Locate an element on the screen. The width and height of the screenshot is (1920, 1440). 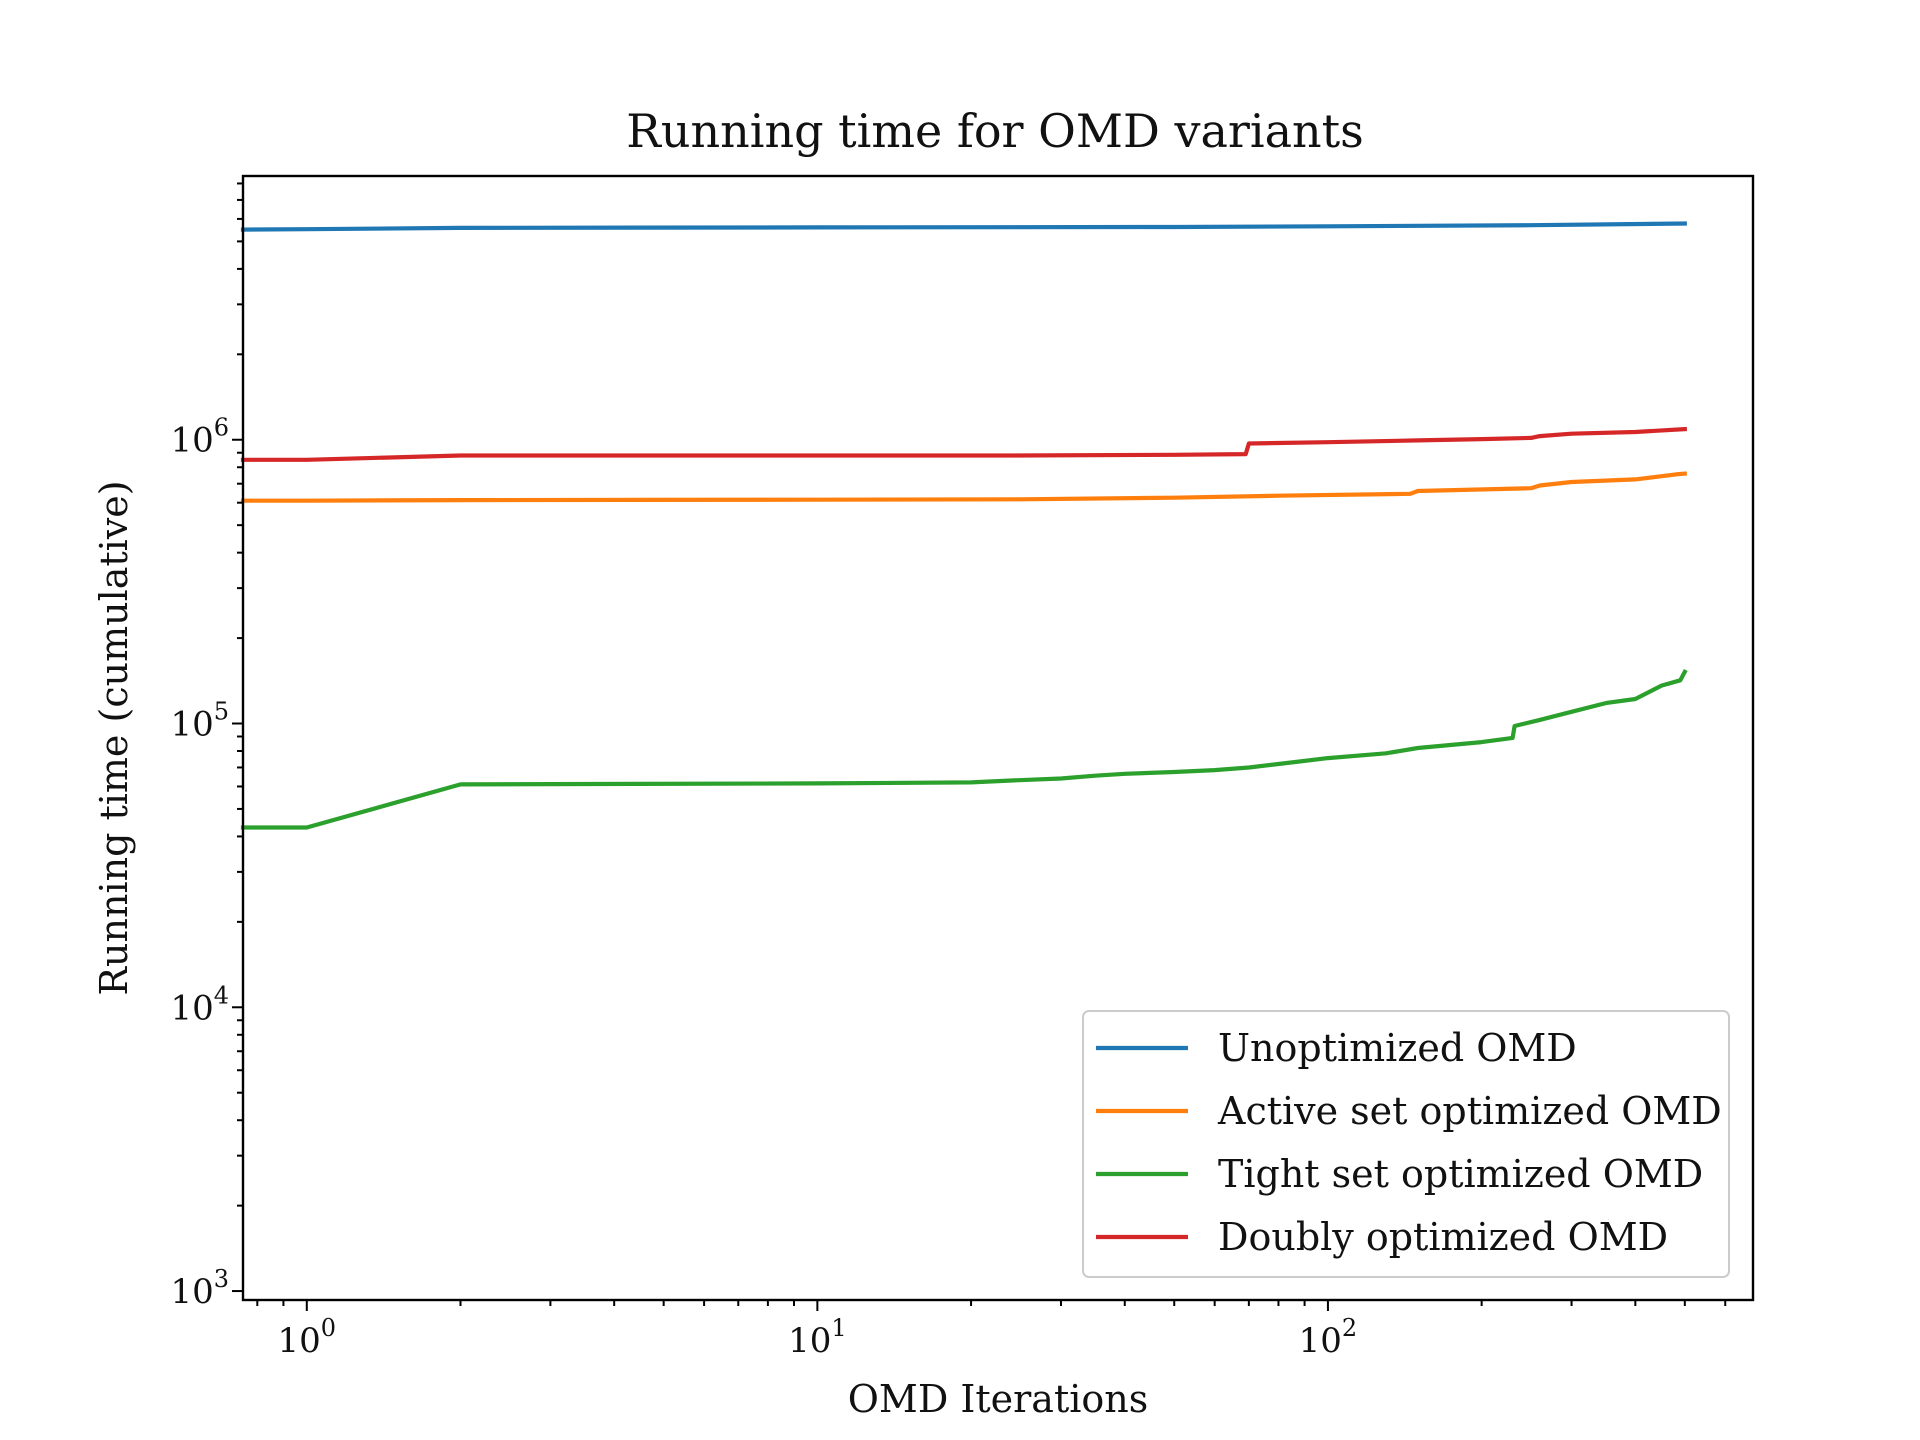
x-tick-label: 10¹ is located at coordinates (817, 1337).